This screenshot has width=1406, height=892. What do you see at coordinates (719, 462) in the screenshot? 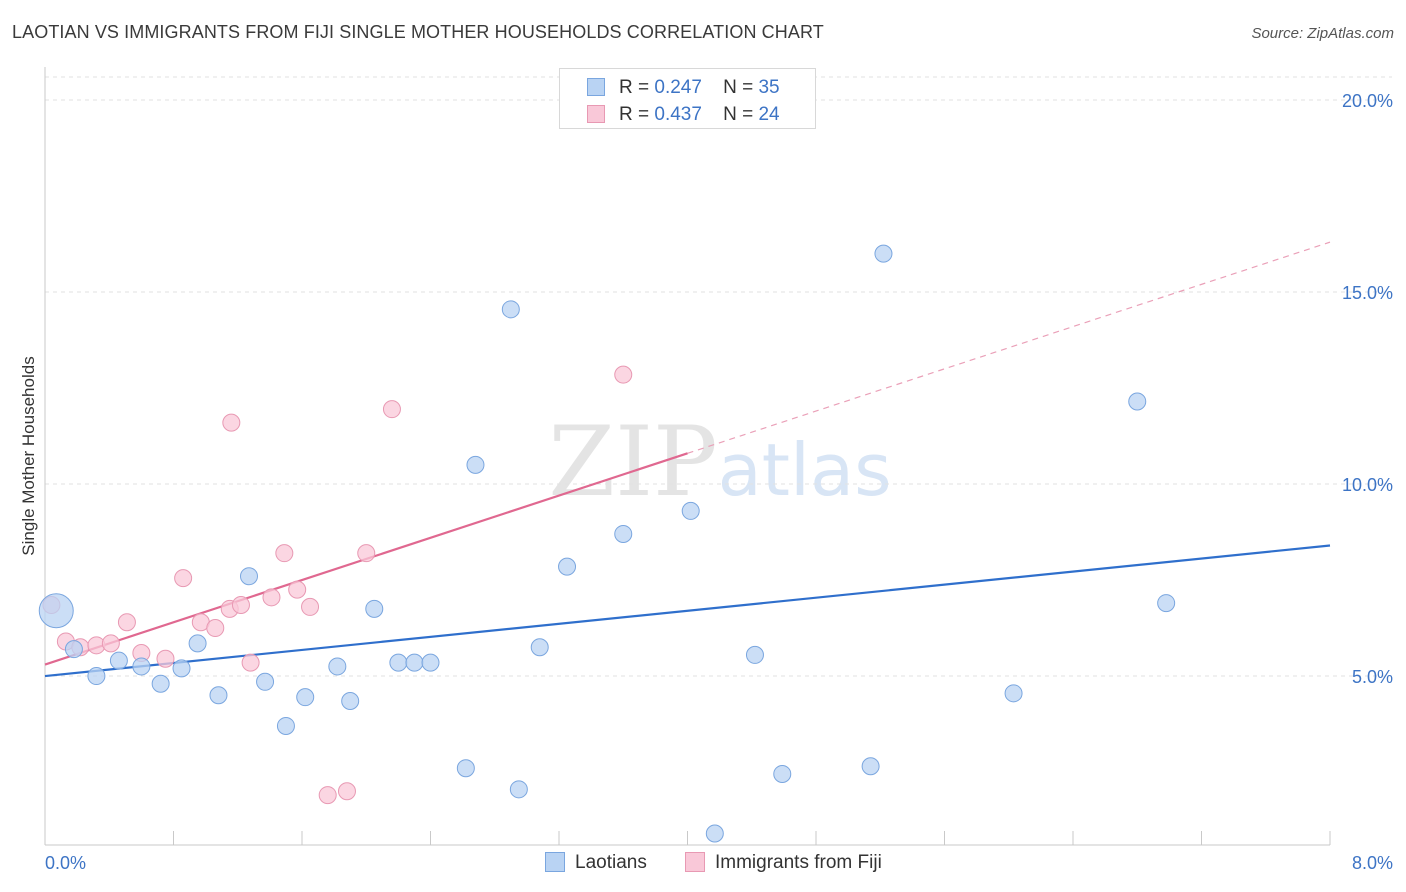
I see `watermark: ZIPatlas` at bounding box center [719, 462].